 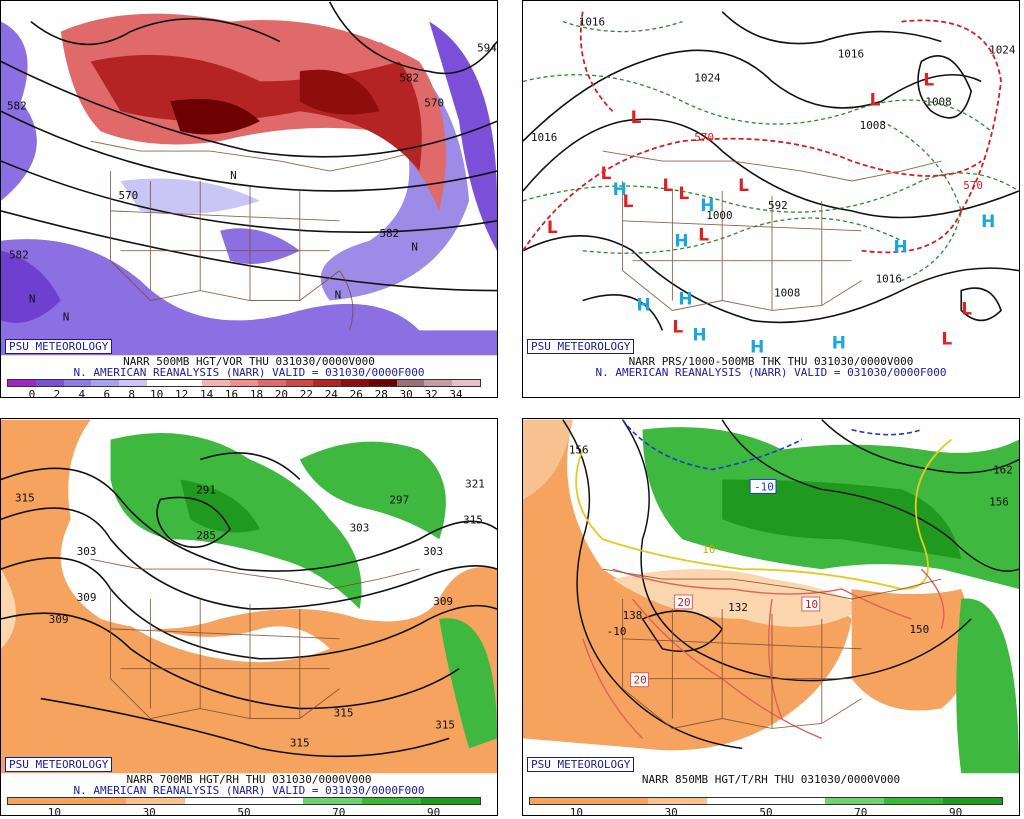 What do you see at coordinates (671, 811) in the screenshot?
I see `color-scale-tick-label: 30` at bounding box center [671, 811].